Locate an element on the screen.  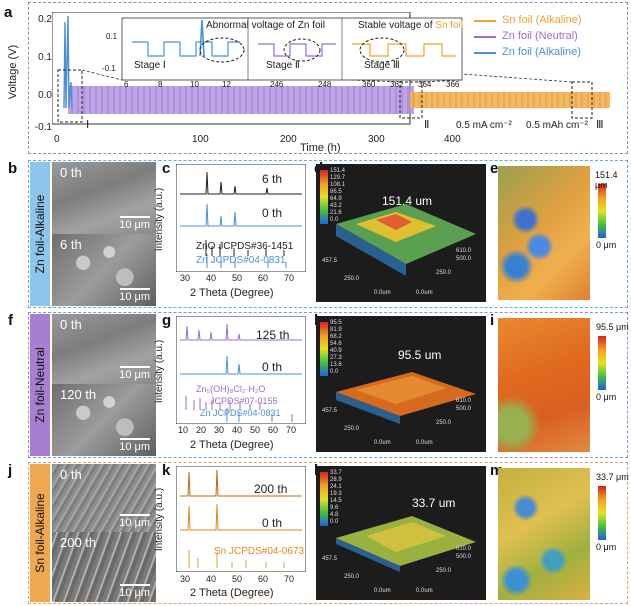
panel-g-letter: g is located at coordinates (167, 320).